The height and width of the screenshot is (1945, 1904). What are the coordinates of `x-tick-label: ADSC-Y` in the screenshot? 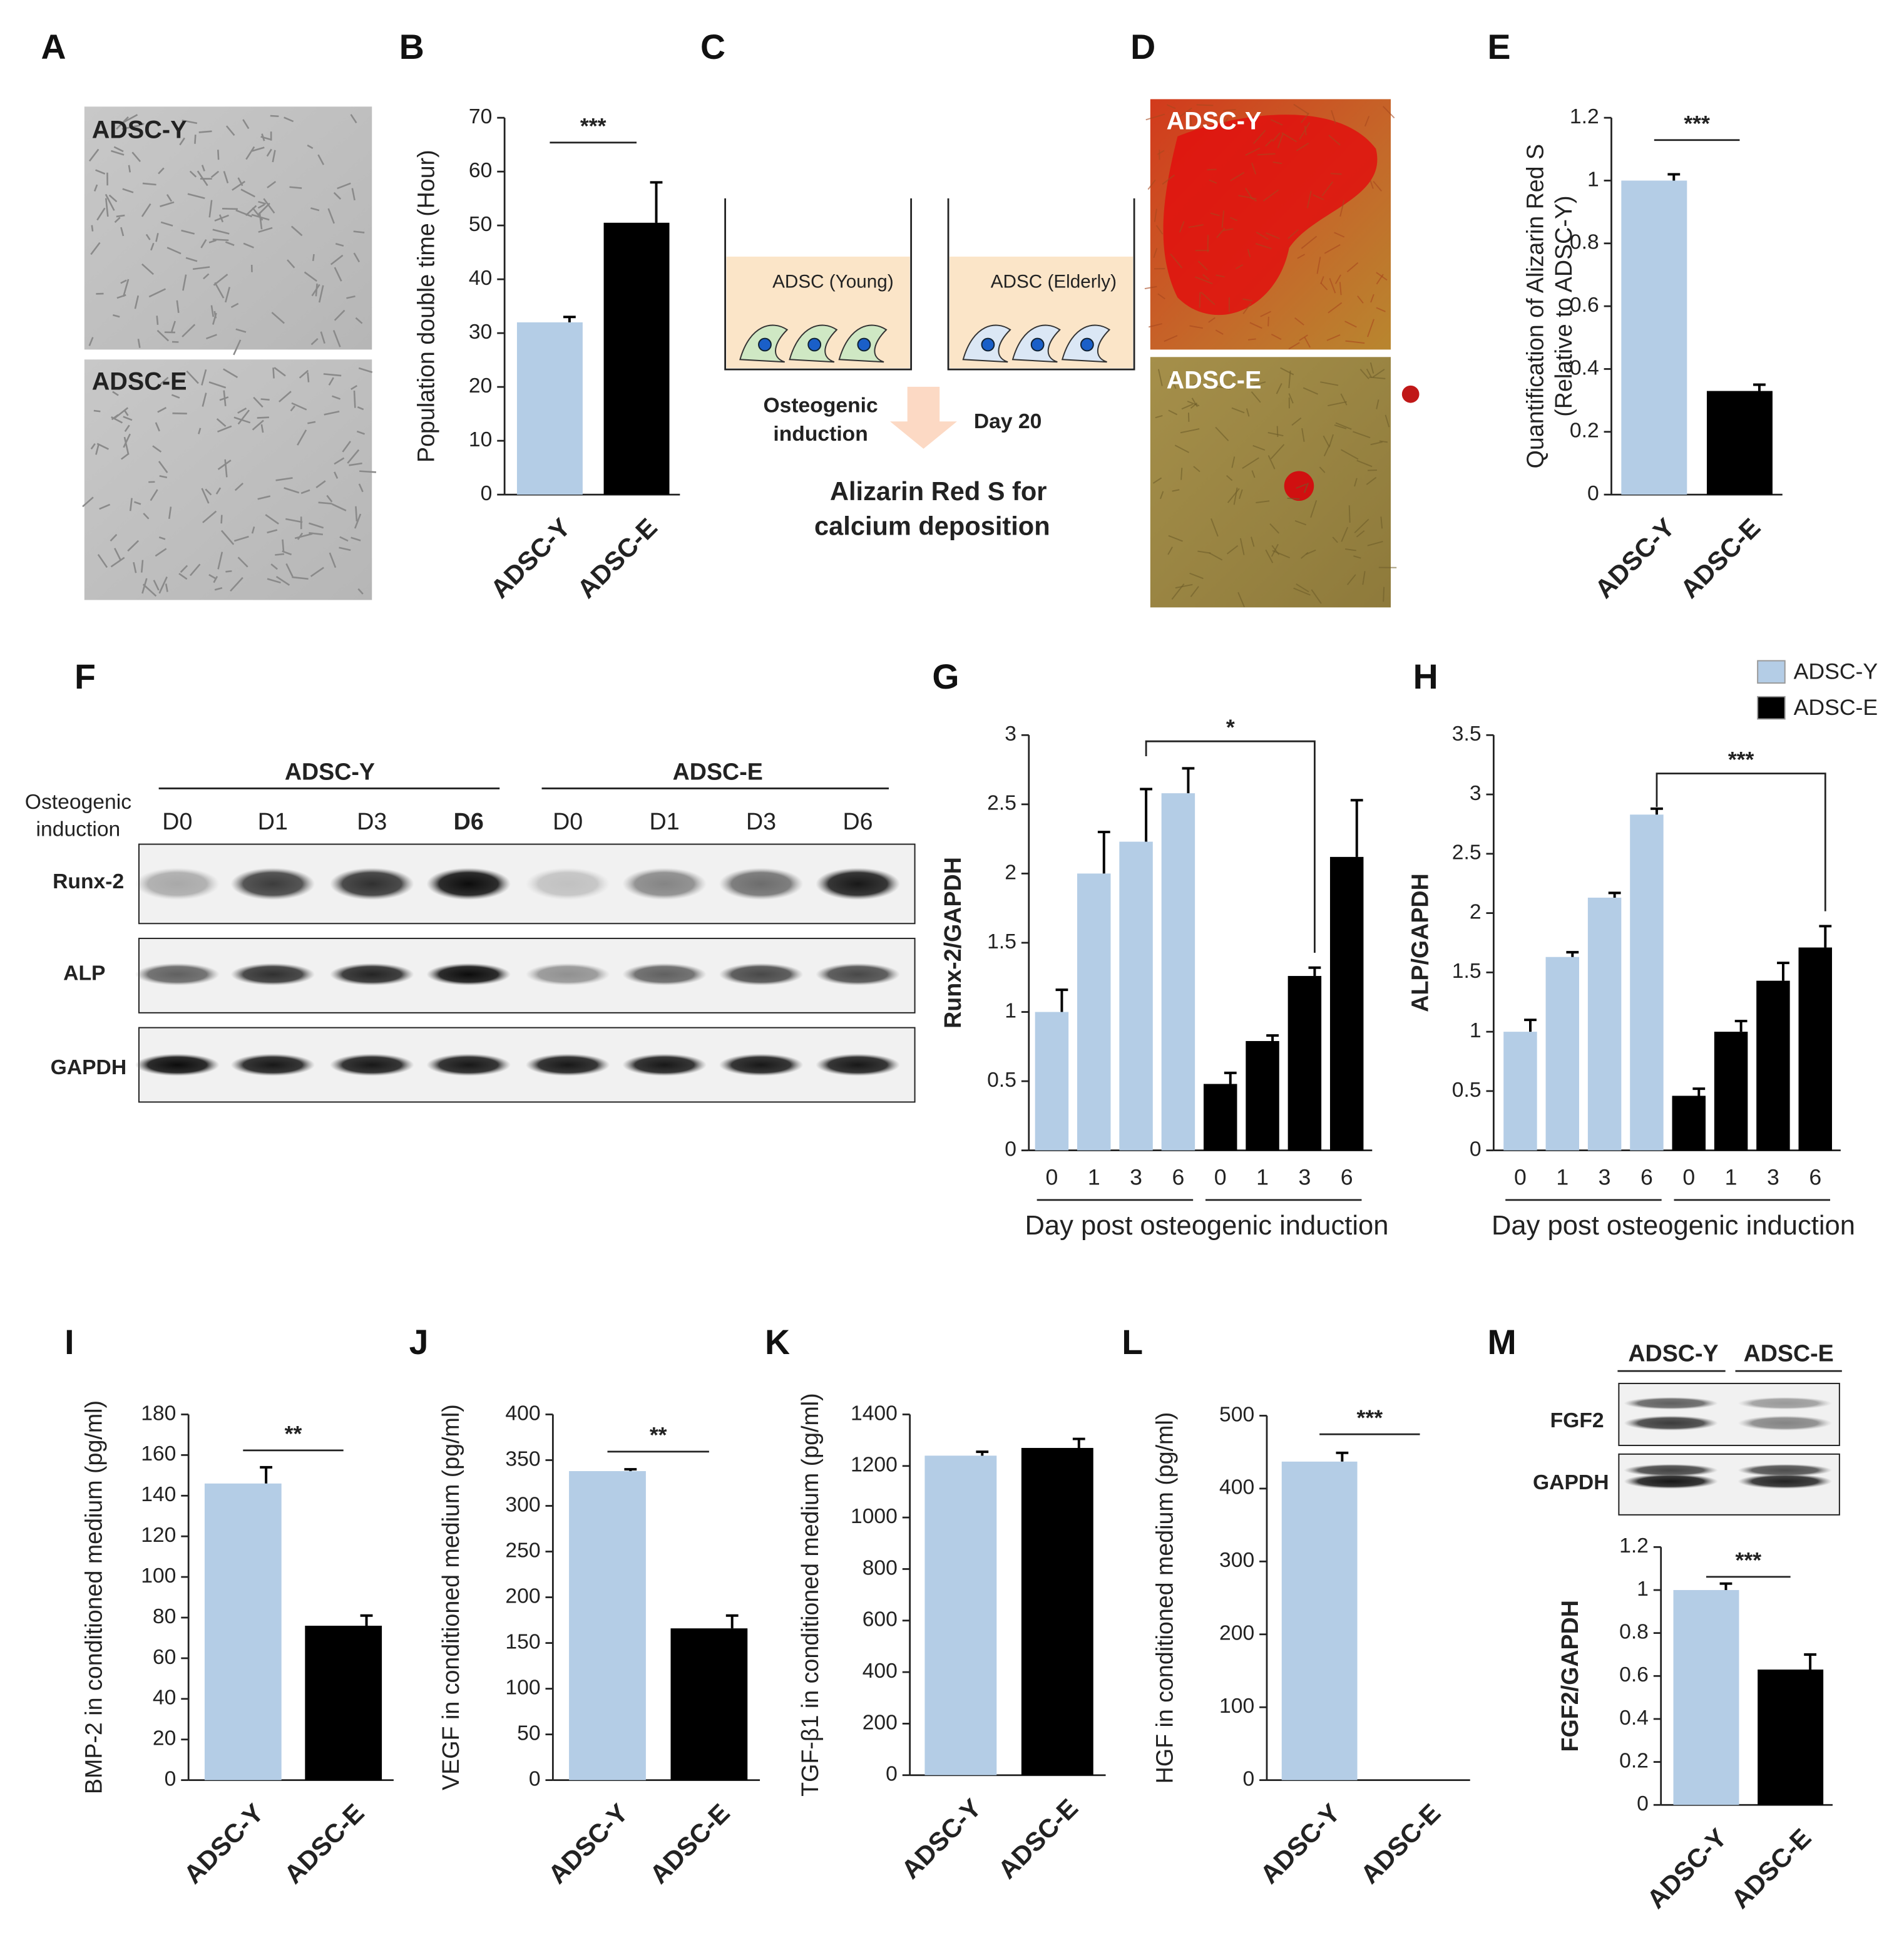 It's located at (223, 1843).